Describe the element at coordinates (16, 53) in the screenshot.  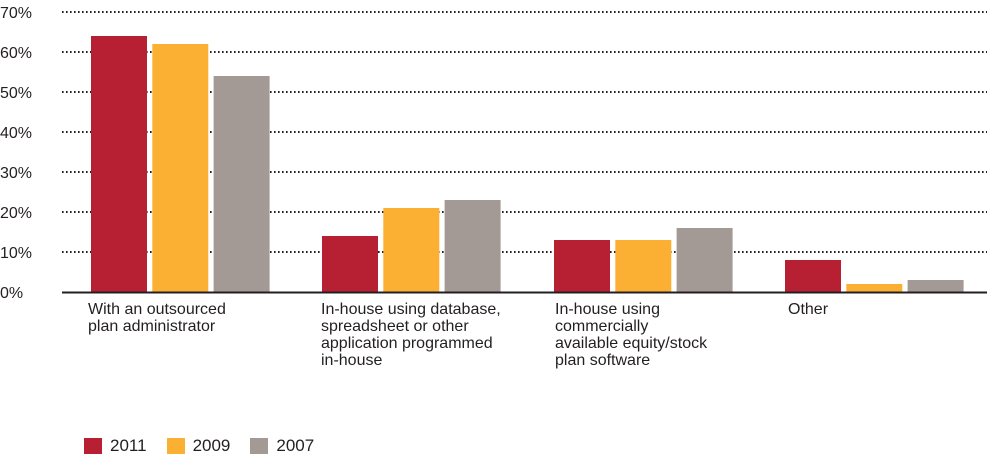
I see `y-tick-label: 60%` at that location.